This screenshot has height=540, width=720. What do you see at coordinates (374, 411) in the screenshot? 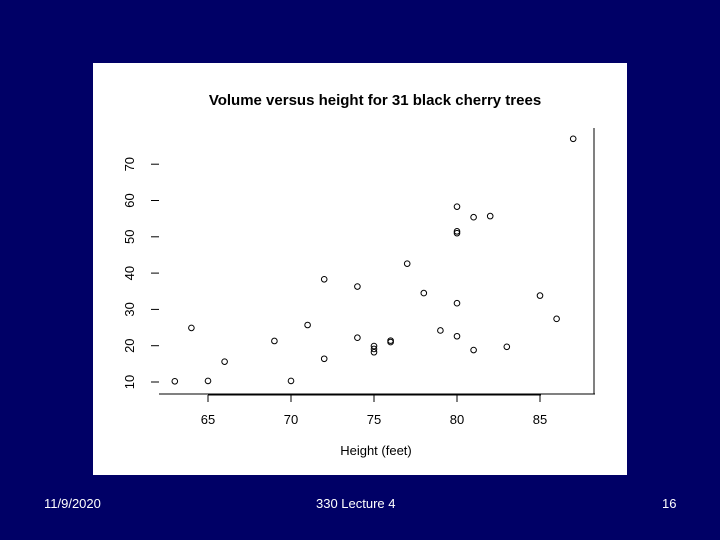
I see `x-ticks: 65 70 75 80 85` at bounding box center [374, 411].